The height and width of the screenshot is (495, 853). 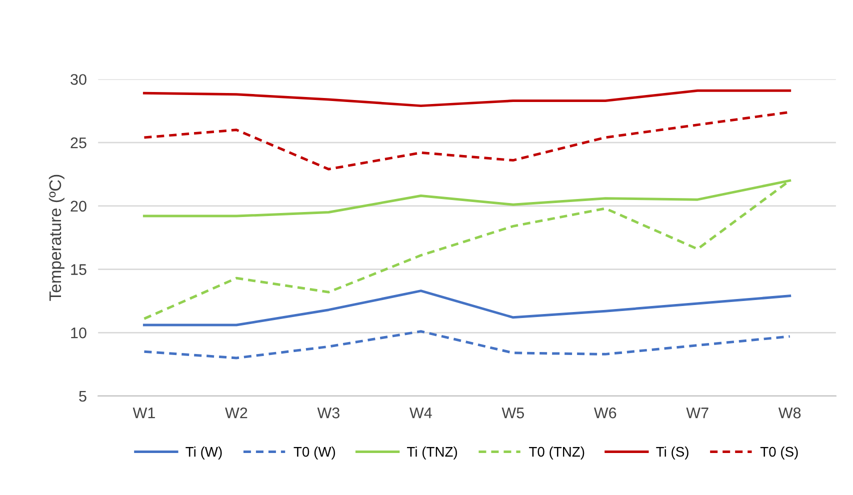 What do you see at coordinates (328, 413) in the screenshot?
I see `x-tick-label: W3` at bounding box center [328, 413].